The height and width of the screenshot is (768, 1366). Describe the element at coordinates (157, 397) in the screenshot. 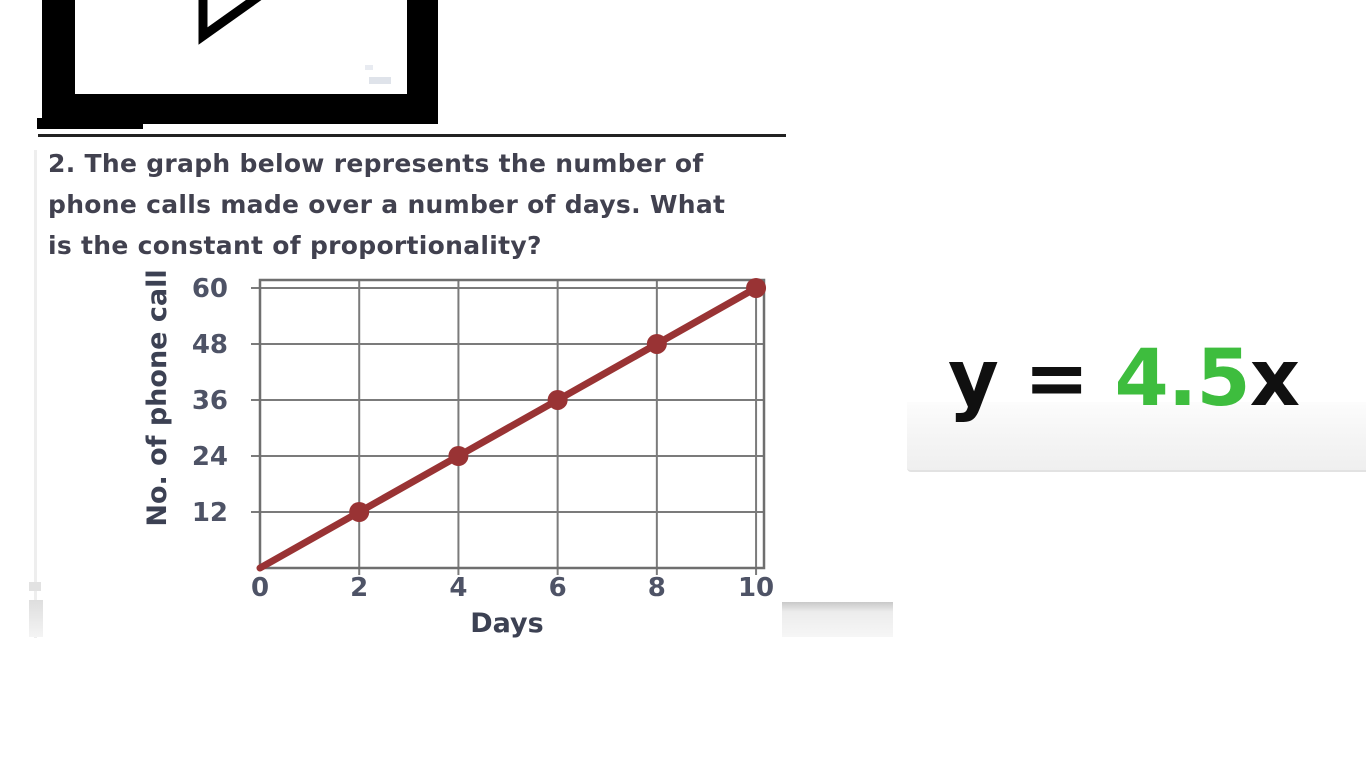

I see `y-axis-label: No. of phone call` at that location.